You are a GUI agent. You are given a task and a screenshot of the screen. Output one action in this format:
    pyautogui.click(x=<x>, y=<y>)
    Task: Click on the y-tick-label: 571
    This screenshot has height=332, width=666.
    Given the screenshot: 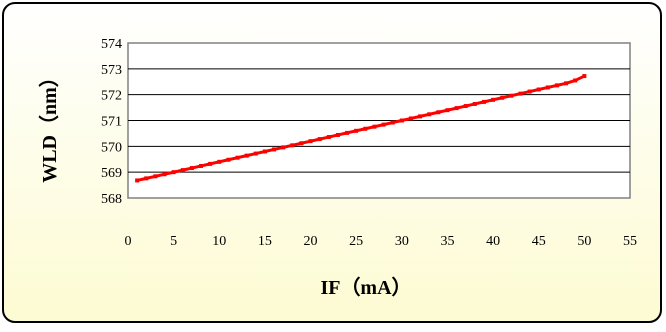 What is the action you would take?
    pyautogui.click(x=111, y=122)
    